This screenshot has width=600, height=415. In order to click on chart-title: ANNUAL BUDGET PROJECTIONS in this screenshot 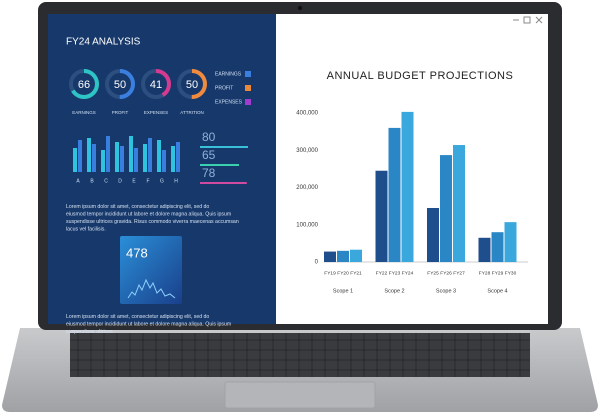, I will do `click(420, 76)`.